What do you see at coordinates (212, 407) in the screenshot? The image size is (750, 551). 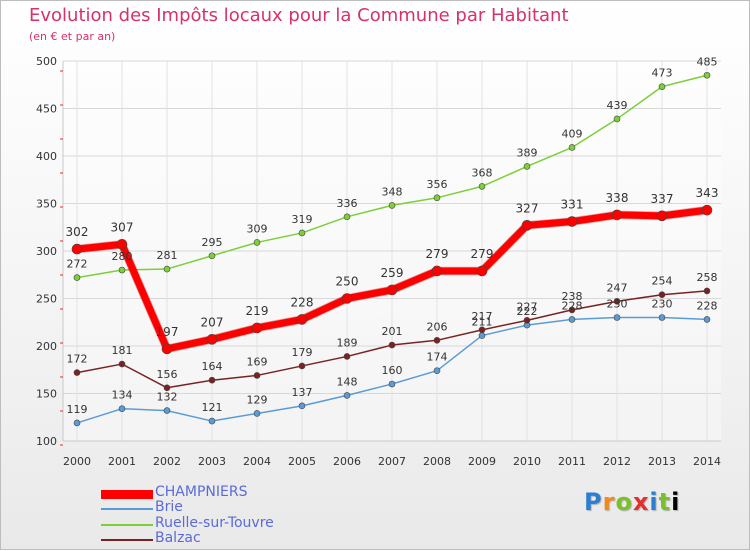 I see `data-label-brie: 121` at bounding box center [212, 407].